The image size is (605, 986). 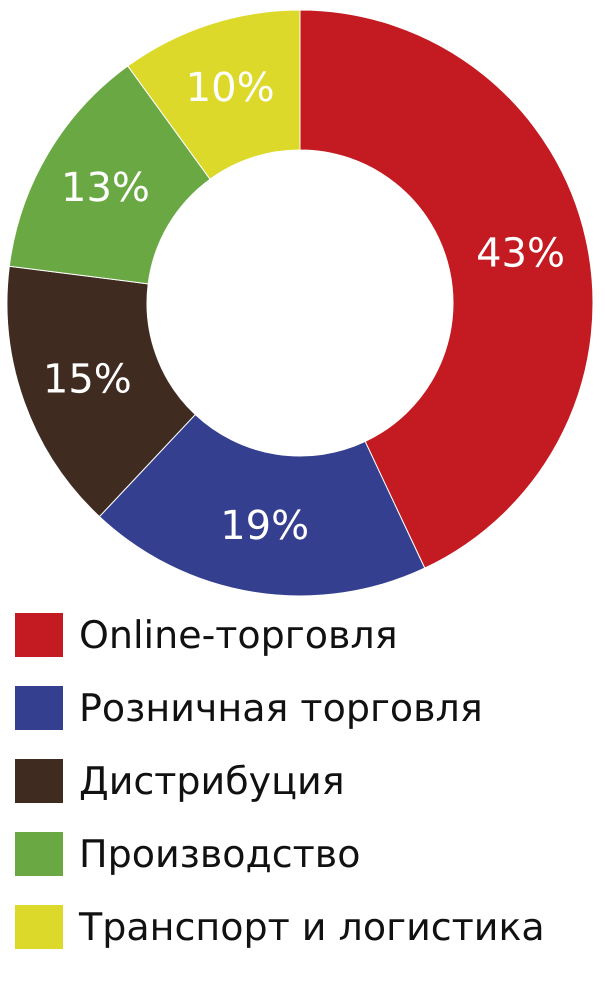 I want to click on data-label: 10%, so click(x=230, y=88).